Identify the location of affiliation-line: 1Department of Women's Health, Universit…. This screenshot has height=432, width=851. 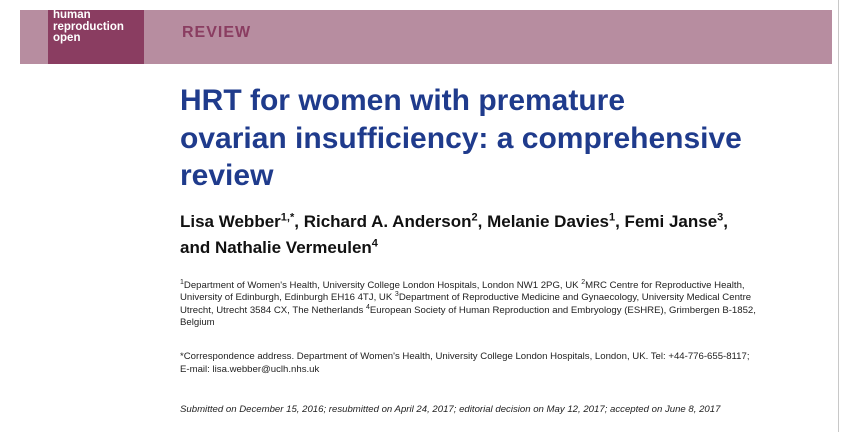
(468, 285).